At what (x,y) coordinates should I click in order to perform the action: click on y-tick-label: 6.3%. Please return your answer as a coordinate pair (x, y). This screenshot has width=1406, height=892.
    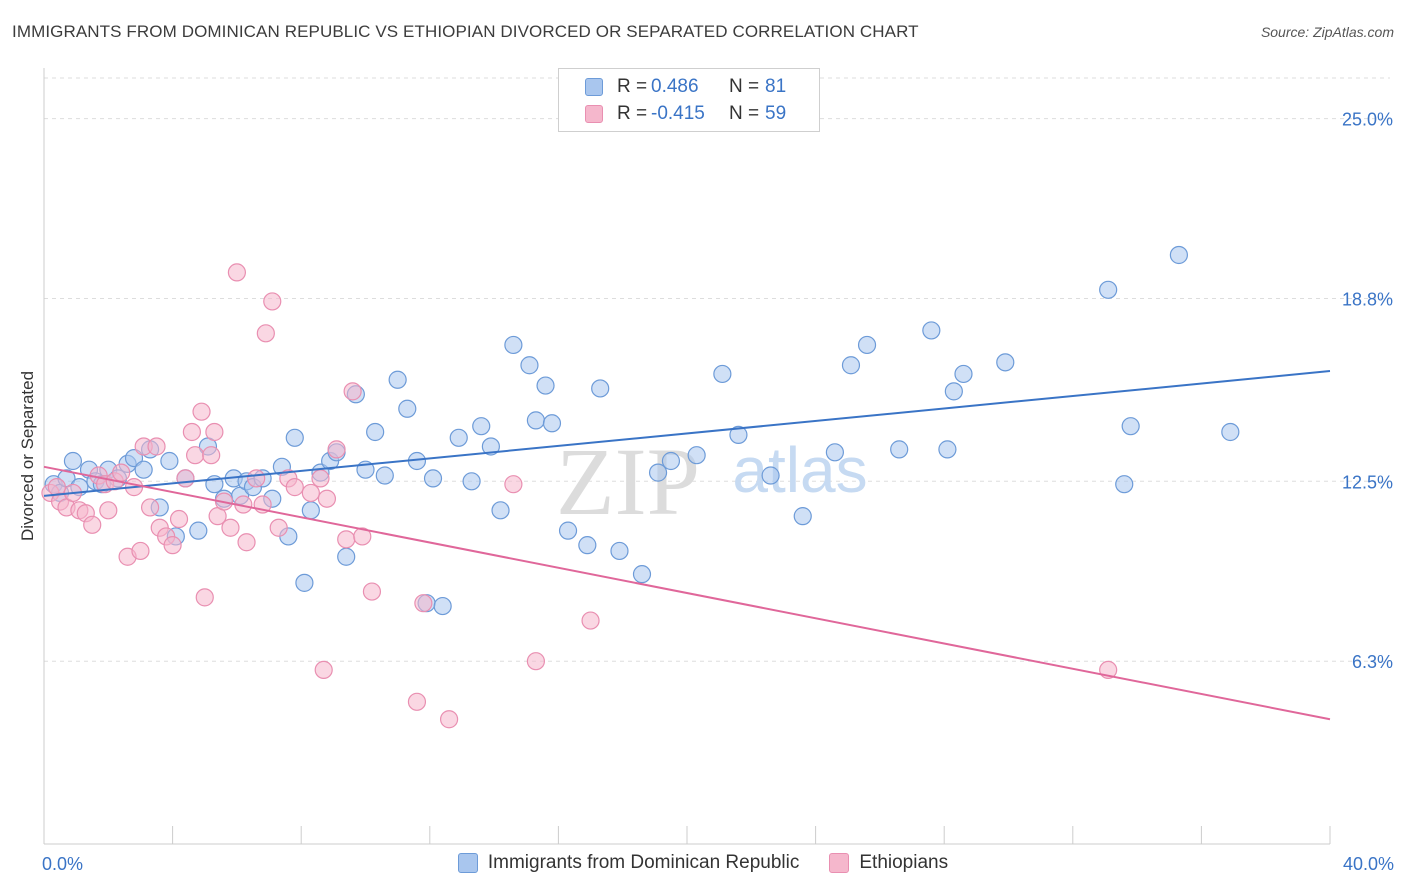
    Looking at the image, I should click on (1372, 662).